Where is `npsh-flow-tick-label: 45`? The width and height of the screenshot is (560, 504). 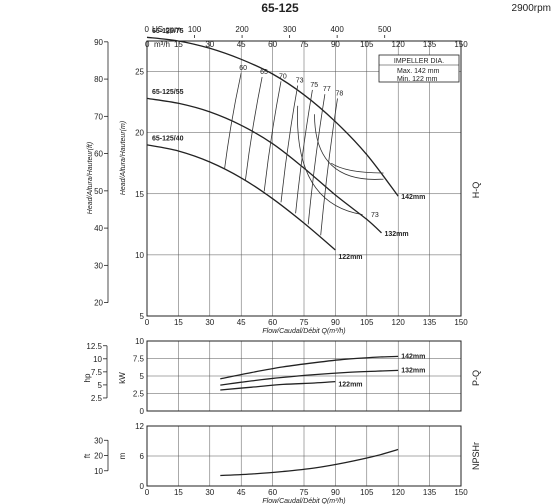
npsh-flow-tick-label: 45 is located at coordinates (241, 492).